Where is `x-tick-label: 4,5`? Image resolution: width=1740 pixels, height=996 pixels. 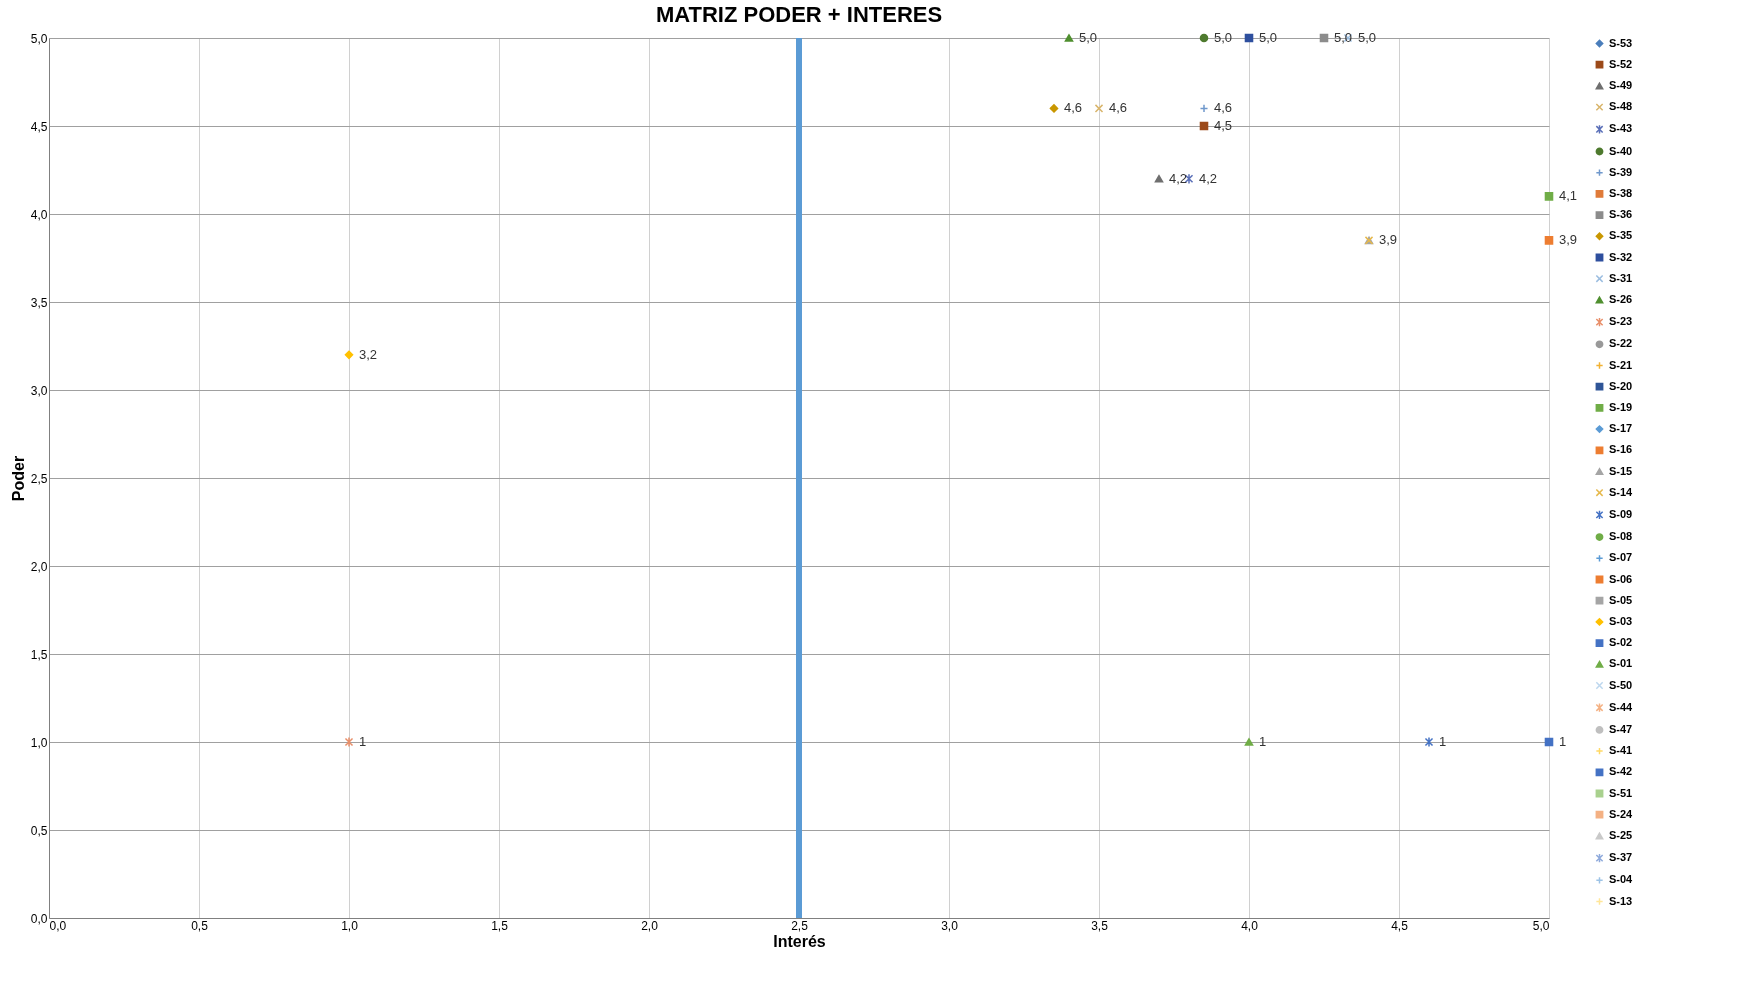
x-tick-label: 4,5 is located at coordinates (1400, 925).